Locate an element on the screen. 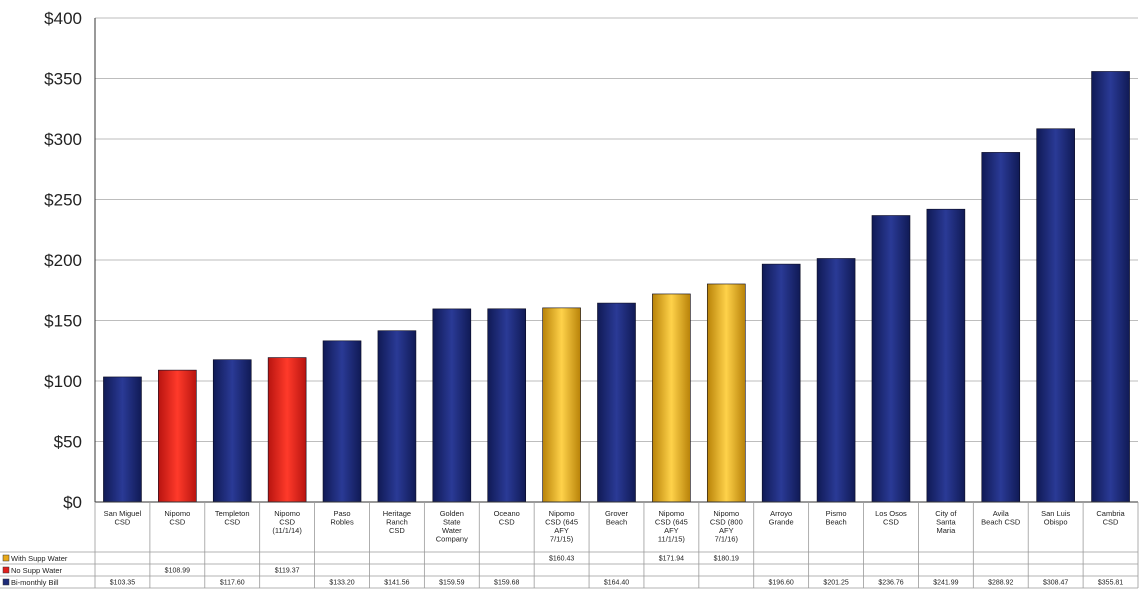 The width and height of the screenshot is (1140, 598). table-value: $119.37 is located at coordinates (287, 571).